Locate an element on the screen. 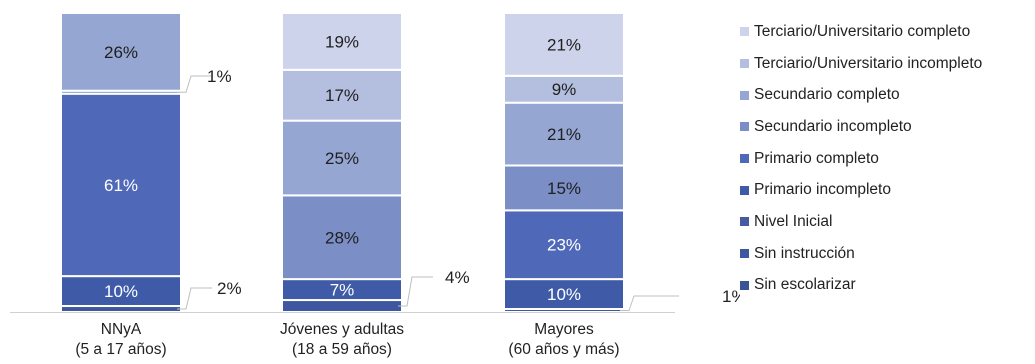 The width and height of the screenshot is (1035, 364). category-label: Jóvenes y adultas is located at coordinates (342, 329).